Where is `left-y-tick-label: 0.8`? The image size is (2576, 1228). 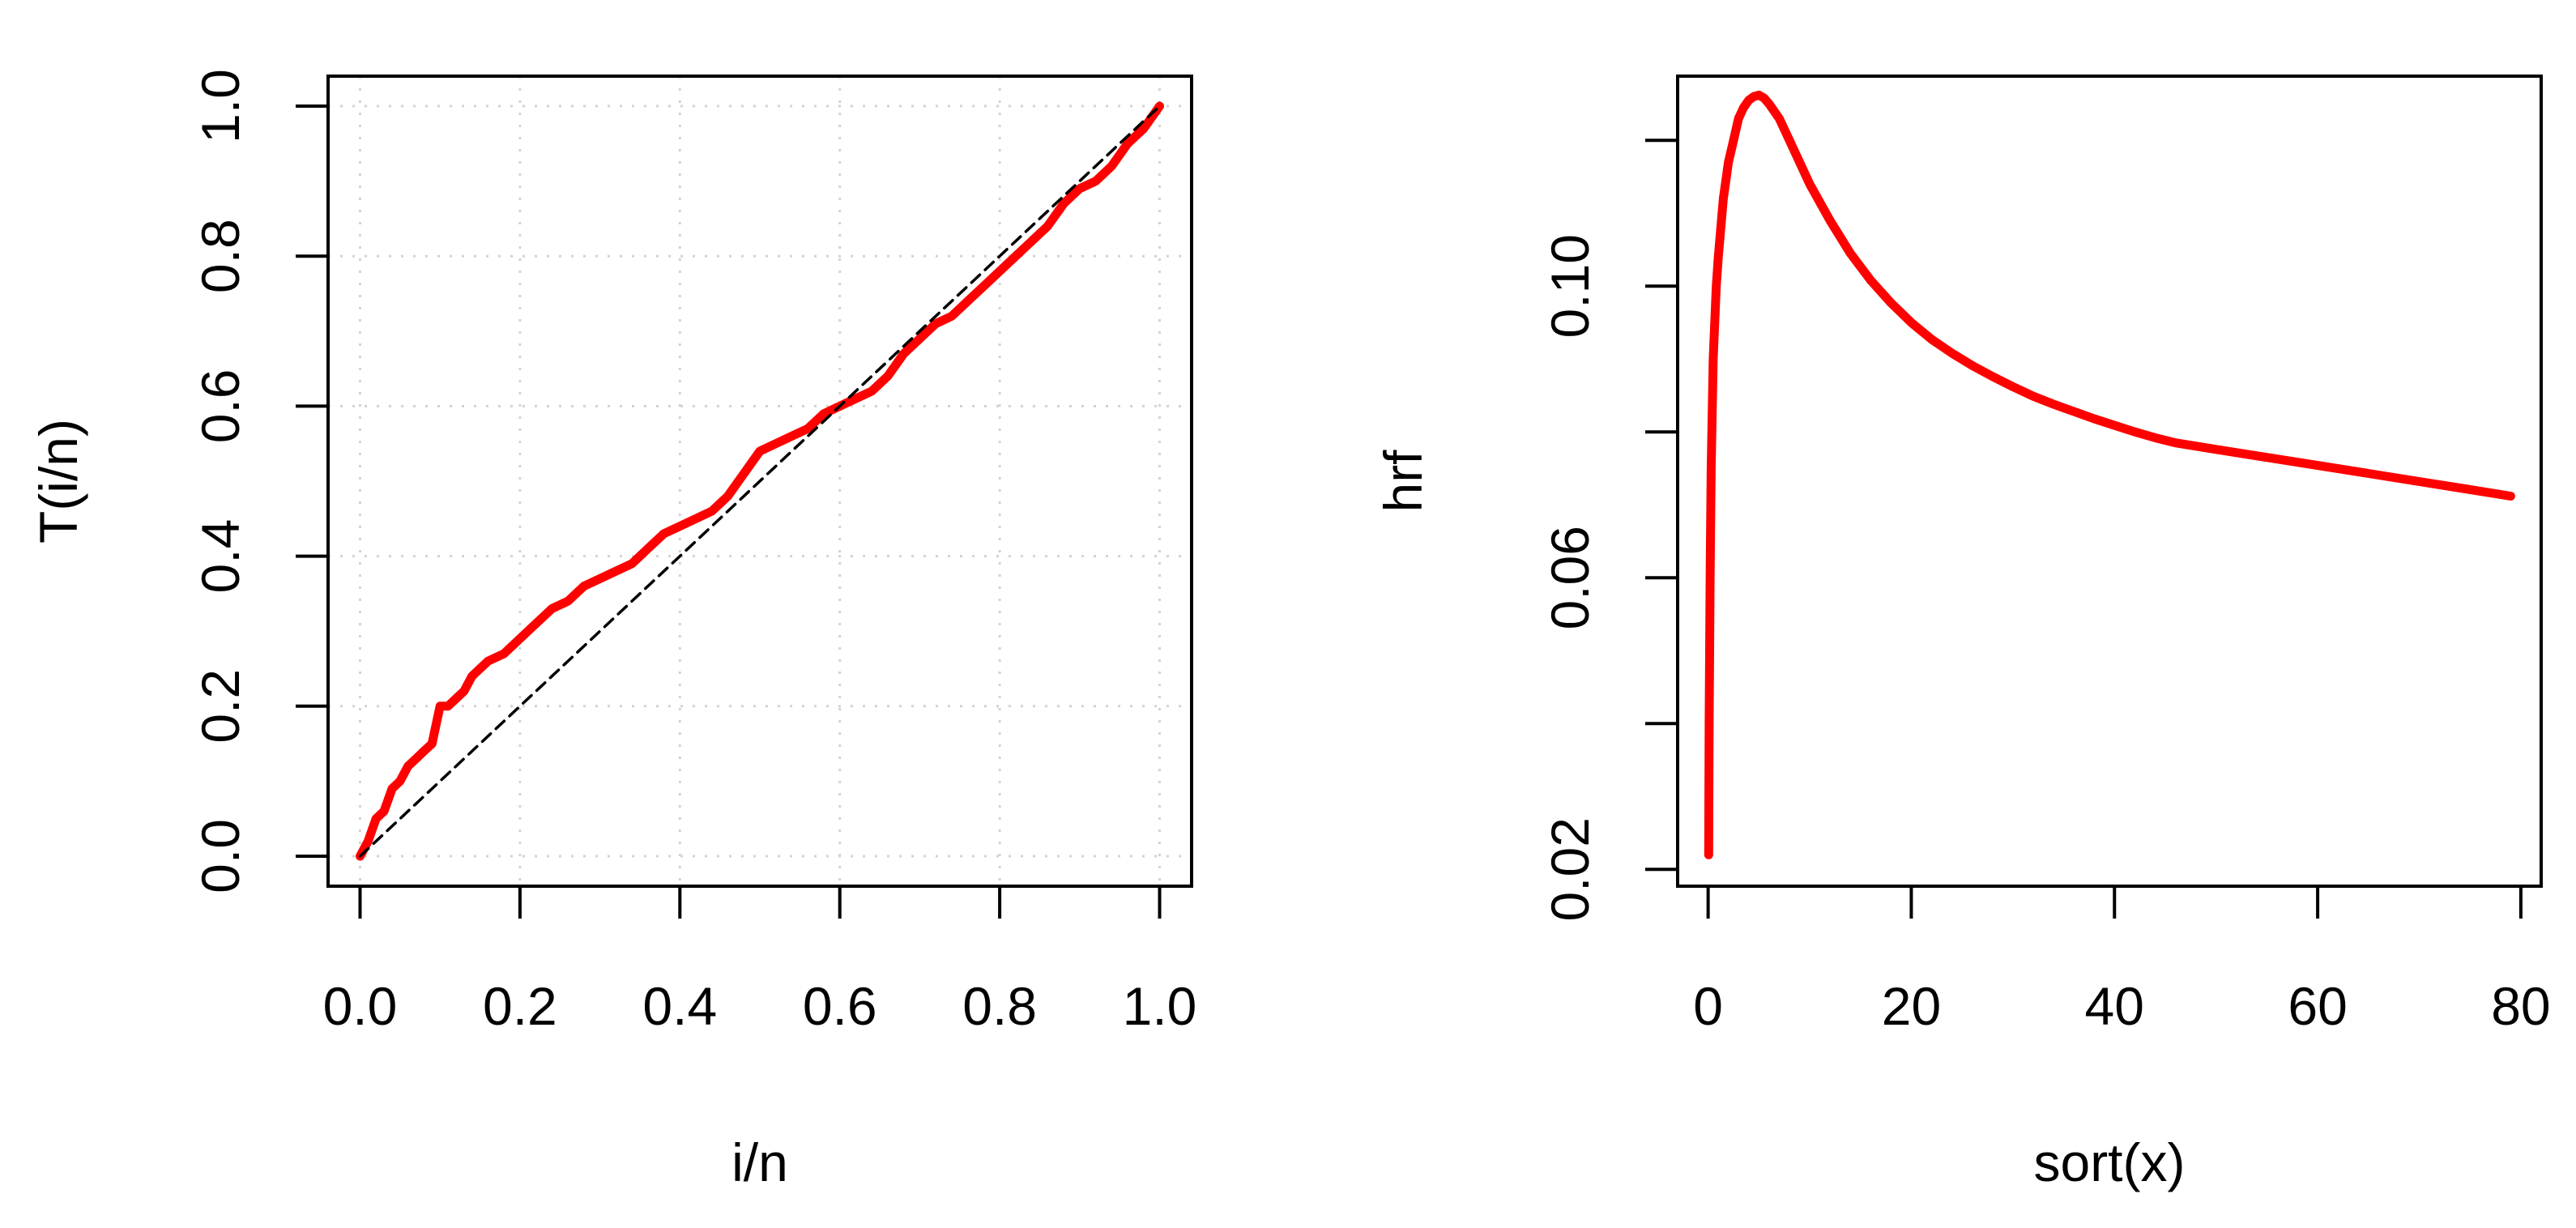 left-y-tick-label: 0.8 is located at coordinates (220, 256).